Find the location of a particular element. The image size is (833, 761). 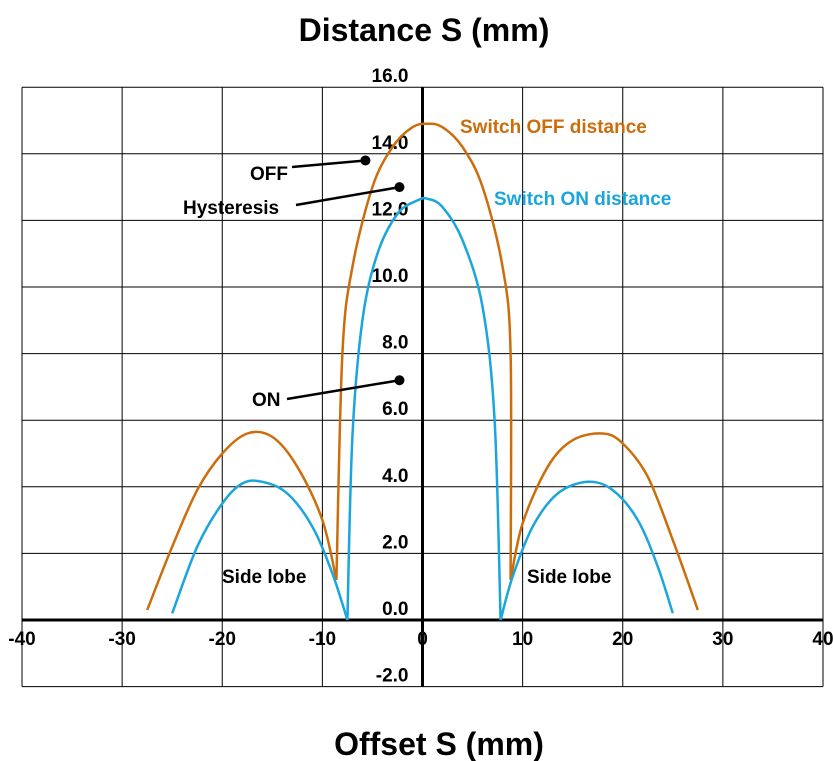

annotation-on: ON is located at coordinates (266, 400).